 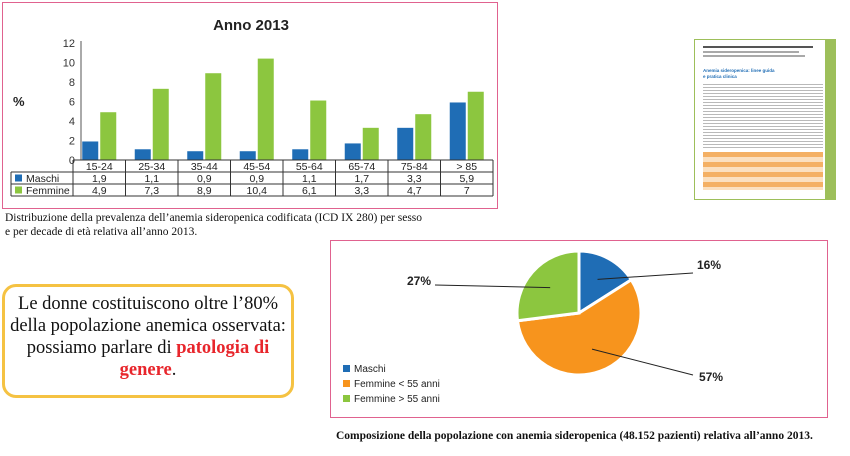 What do you see at coordinates (72, 161) in the screenshot?
I see `y-tick-label: 0` at bounding box center [72, 161].